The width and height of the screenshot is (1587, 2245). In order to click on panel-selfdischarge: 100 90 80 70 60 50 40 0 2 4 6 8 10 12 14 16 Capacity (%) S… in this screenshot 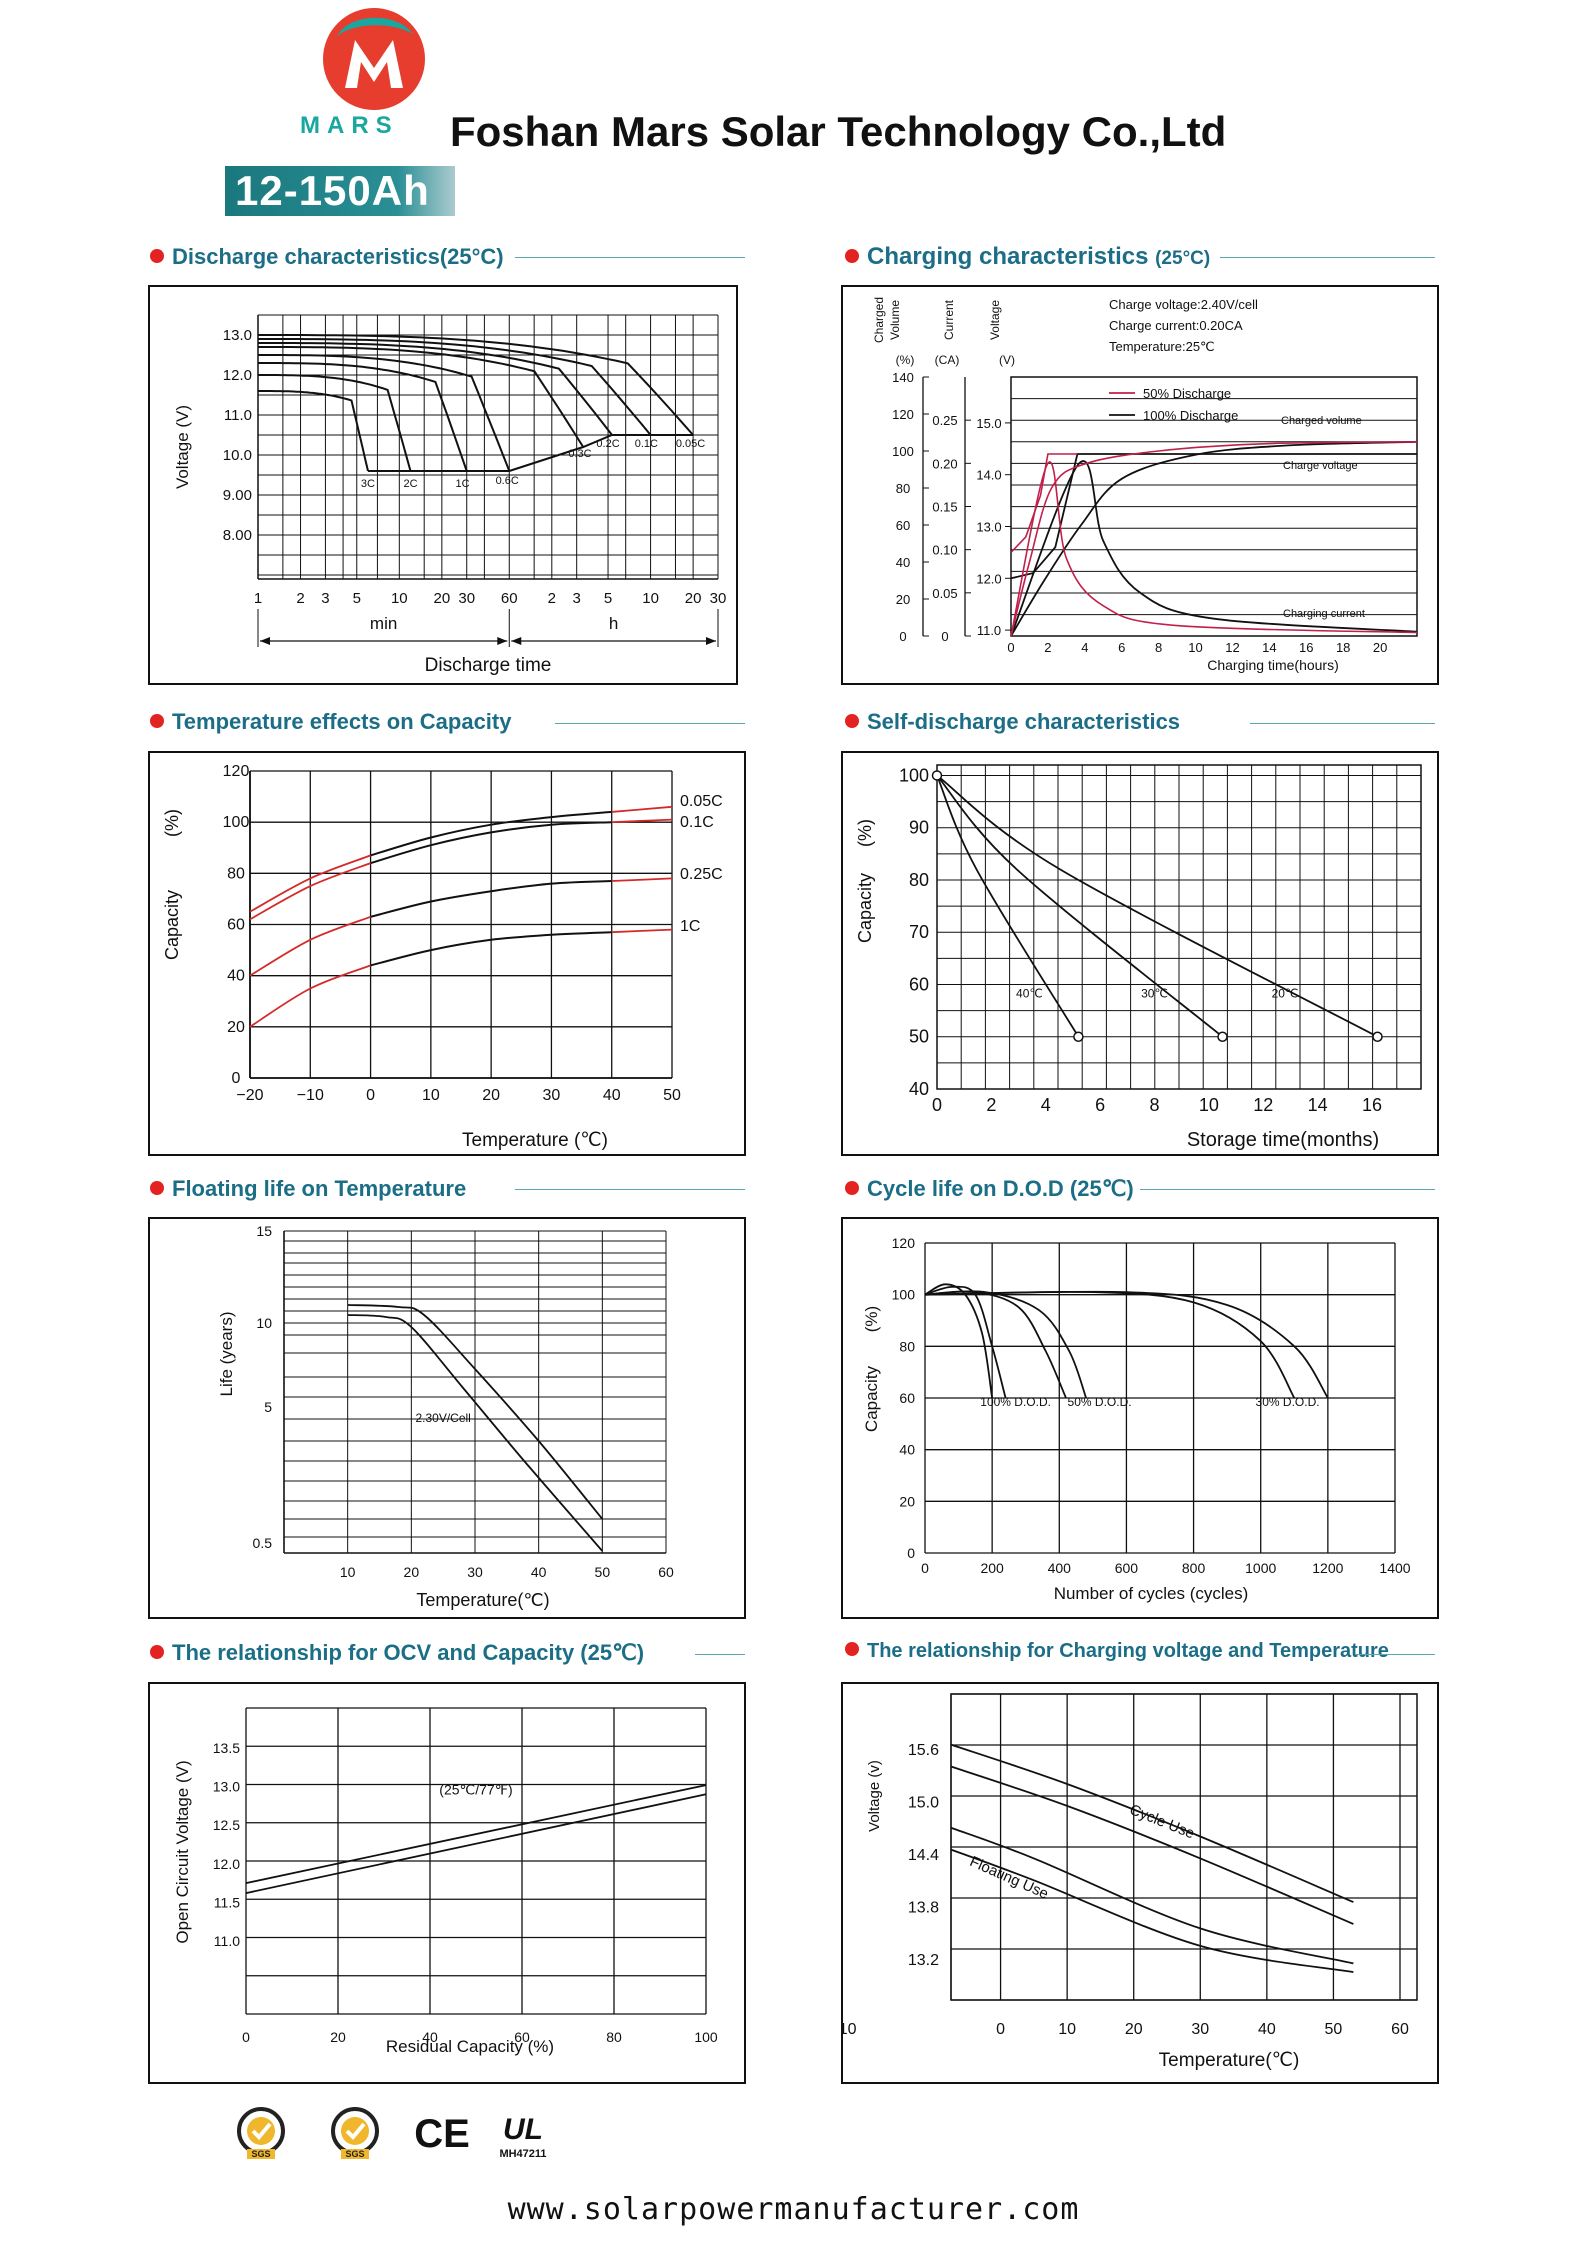, I will do `click(1140, 953)`.